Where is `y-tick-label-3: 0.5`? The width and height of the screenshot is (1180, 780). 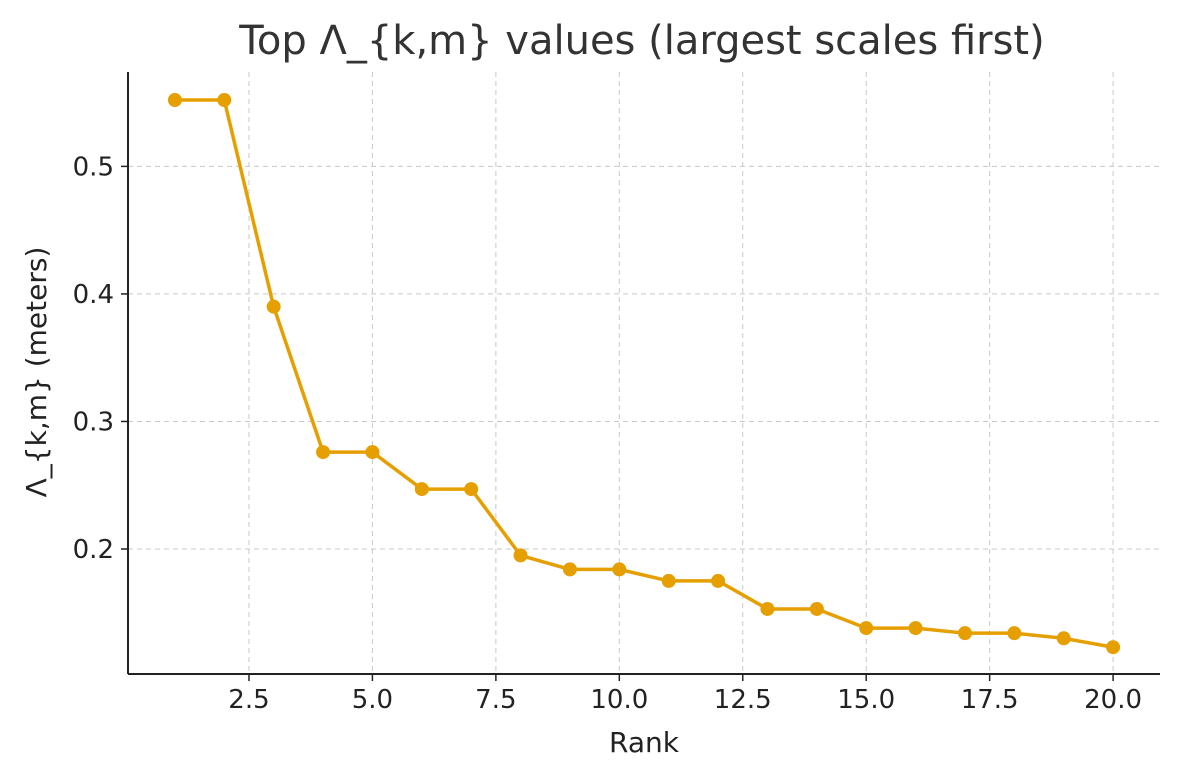
y-tick-label-3: 0.5 is located at coordinates (93, 167).